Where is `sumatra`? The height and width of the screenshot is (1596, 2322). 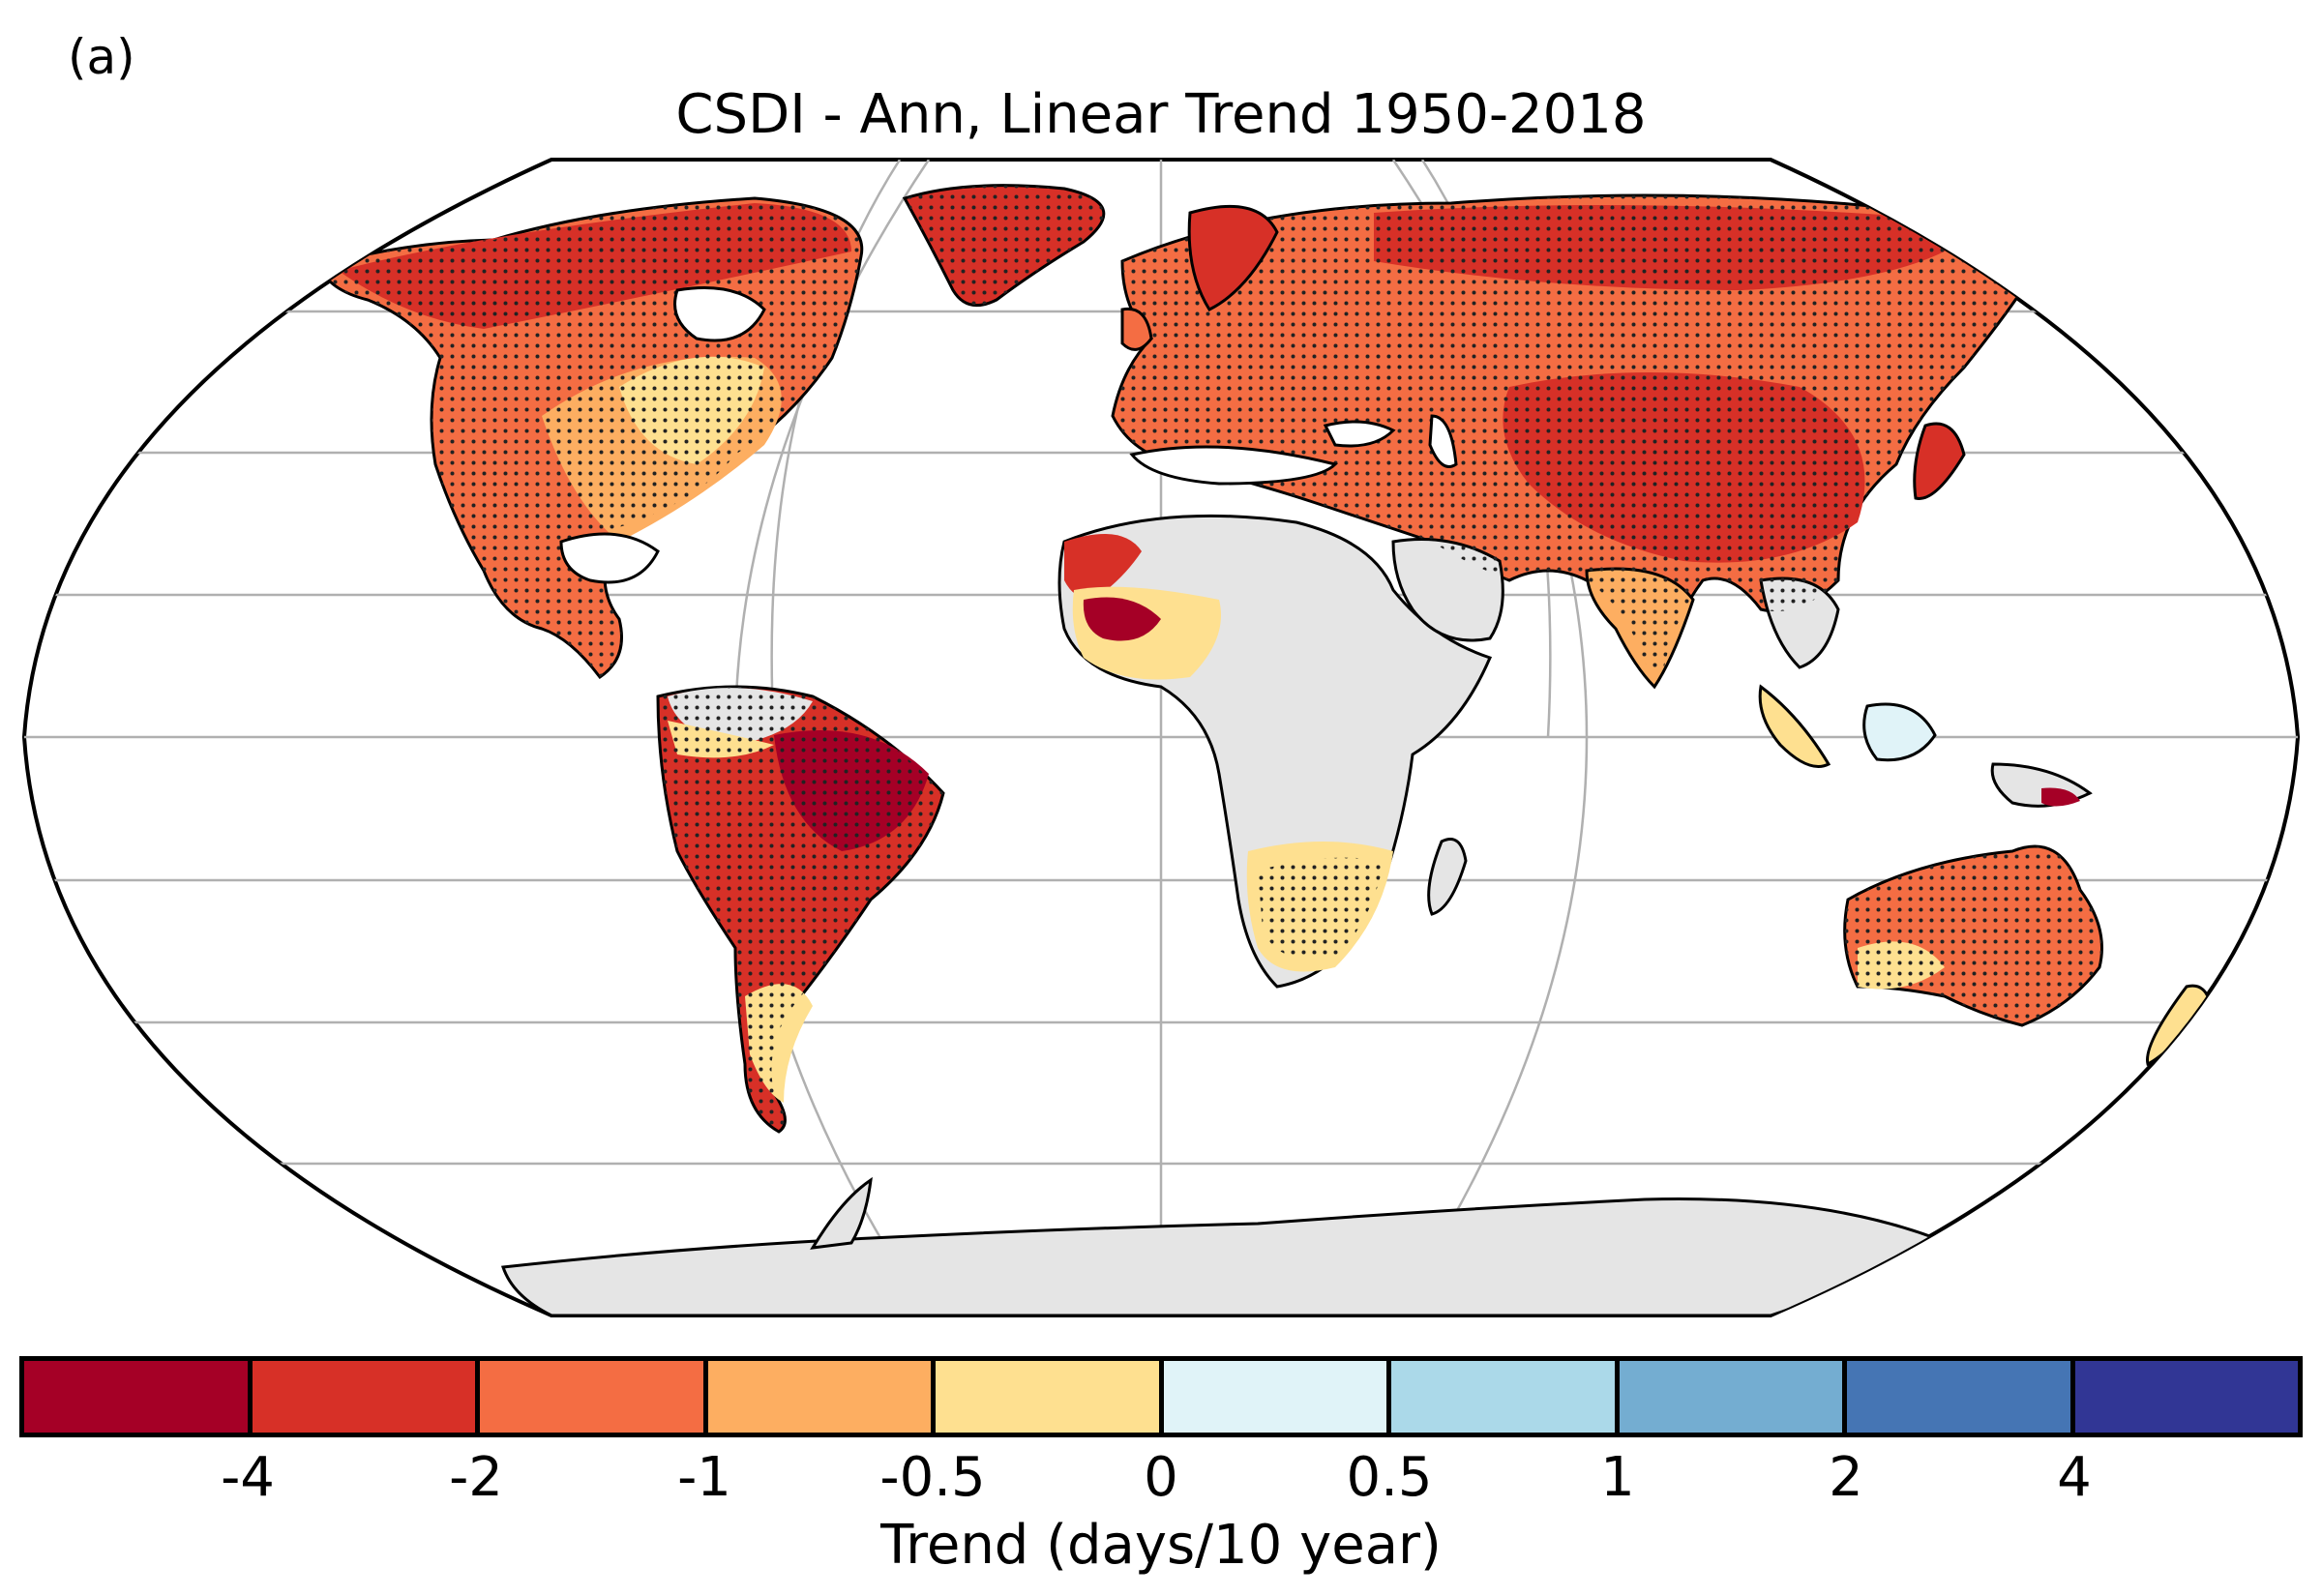 sumatra is located at coordinates (1794, 726).